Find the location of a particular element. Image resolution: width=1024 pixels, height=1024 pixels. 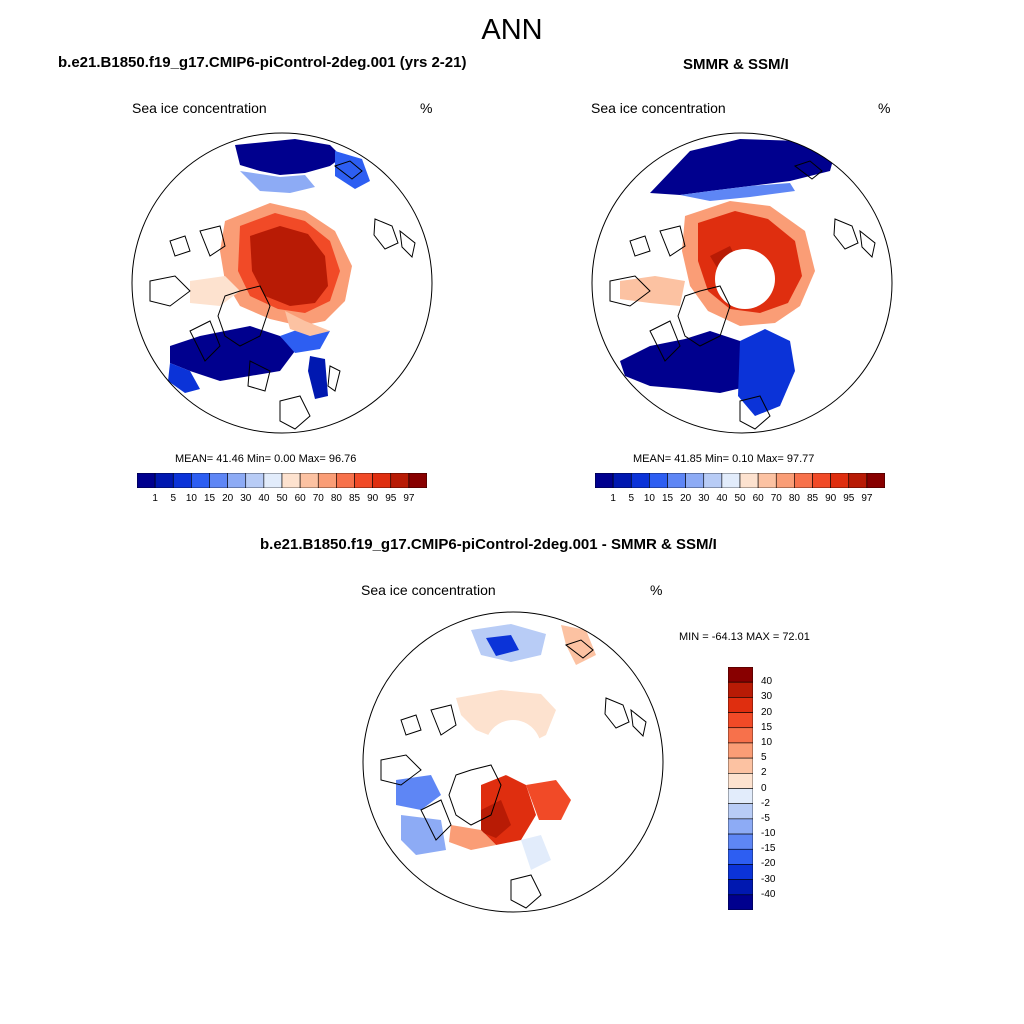

panel1-max-label: Max= is located at coordinates (312, 459).